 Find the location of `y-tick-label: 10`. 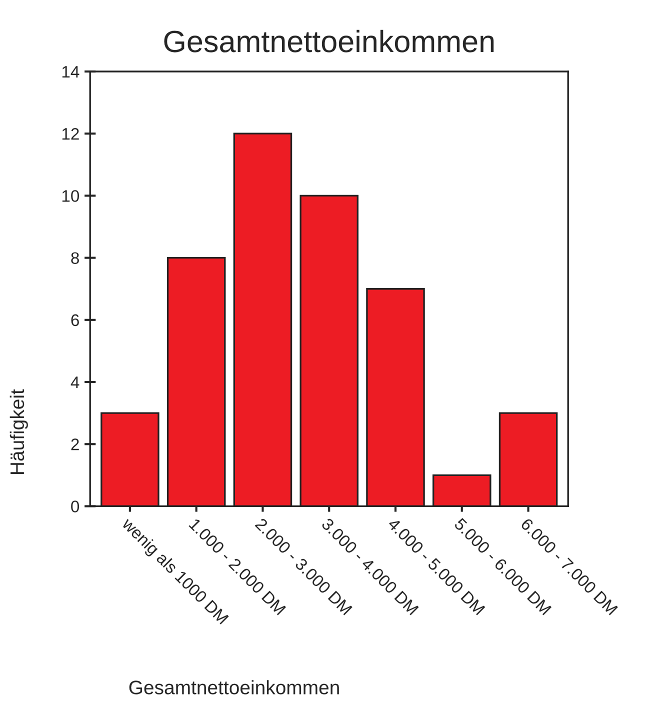

y-tick-label: 10 is located at coordinates (71, 196).